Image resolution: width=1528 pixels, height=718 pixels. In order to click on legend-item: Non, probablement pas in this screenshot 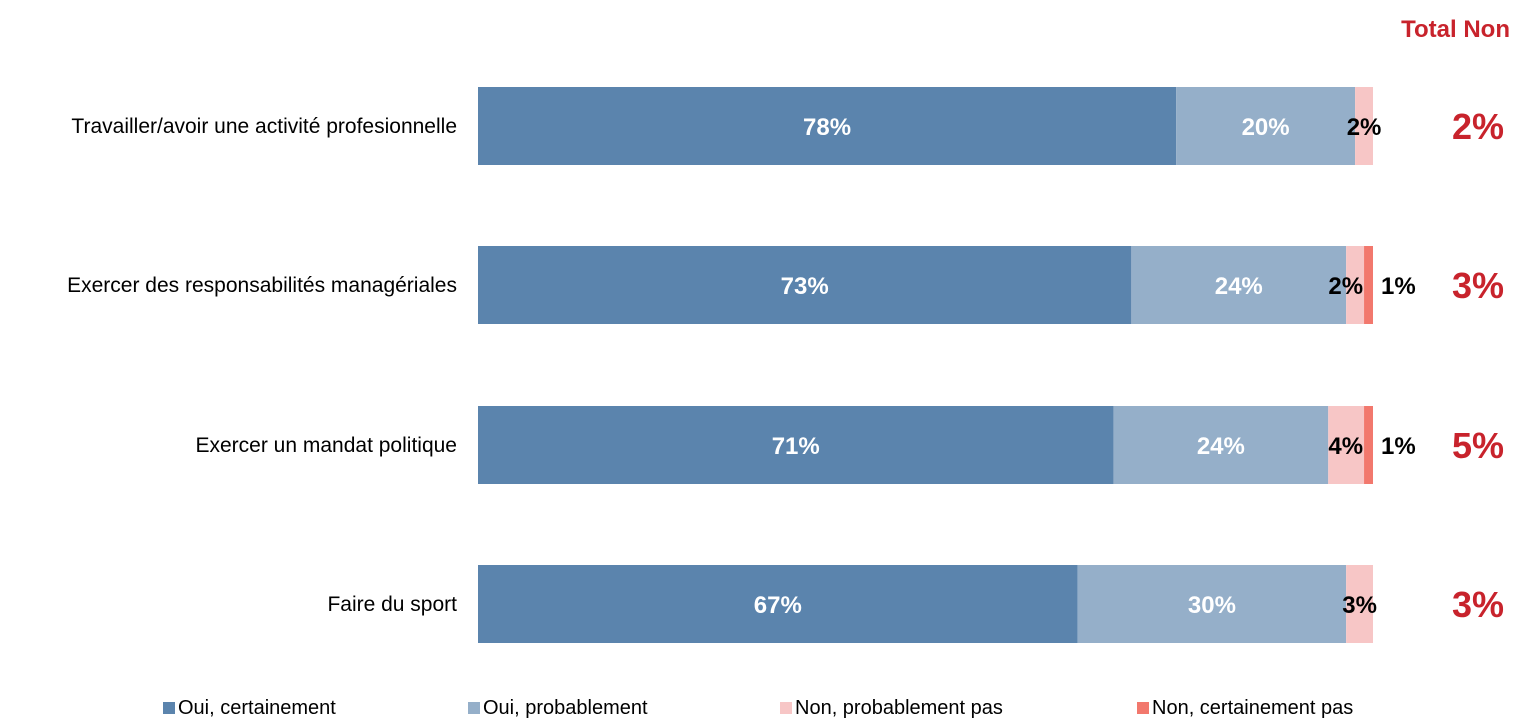, I will do `click(891, 707)`.